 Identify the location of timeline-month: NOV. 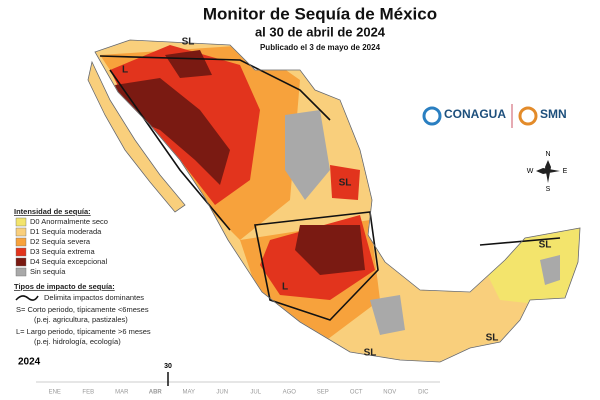
(389, 393).